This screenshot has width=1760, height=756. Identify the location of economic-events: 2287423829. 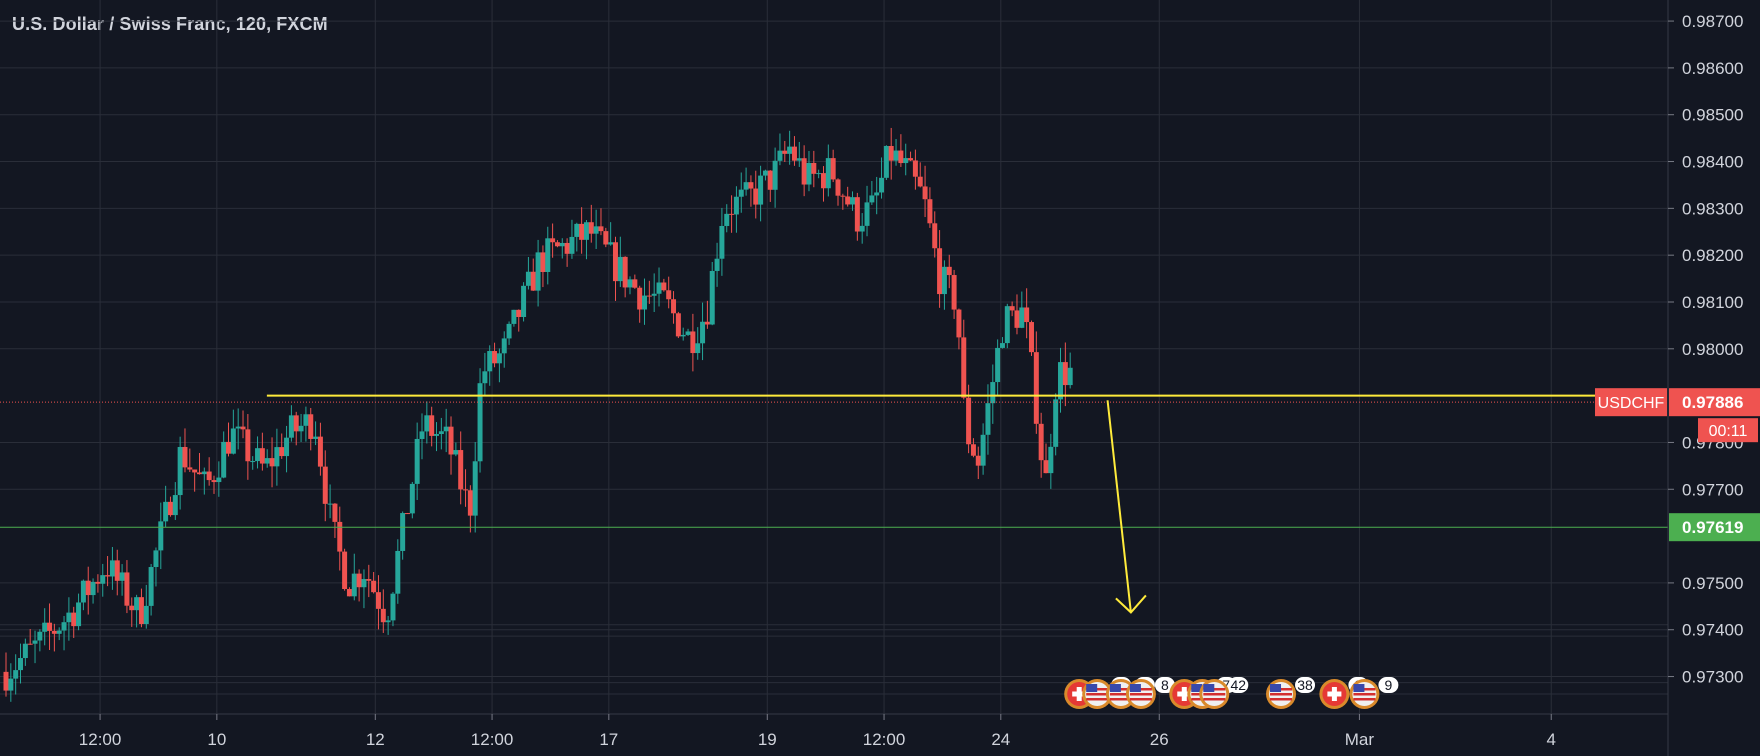
(1231, 693).